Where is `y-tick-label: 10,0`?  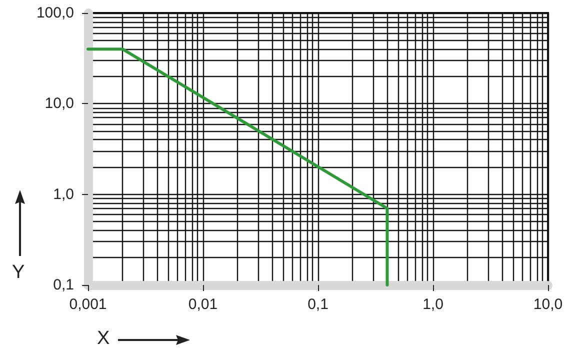 y-tick-label: 10,0 is located at coordinates (59, 103).